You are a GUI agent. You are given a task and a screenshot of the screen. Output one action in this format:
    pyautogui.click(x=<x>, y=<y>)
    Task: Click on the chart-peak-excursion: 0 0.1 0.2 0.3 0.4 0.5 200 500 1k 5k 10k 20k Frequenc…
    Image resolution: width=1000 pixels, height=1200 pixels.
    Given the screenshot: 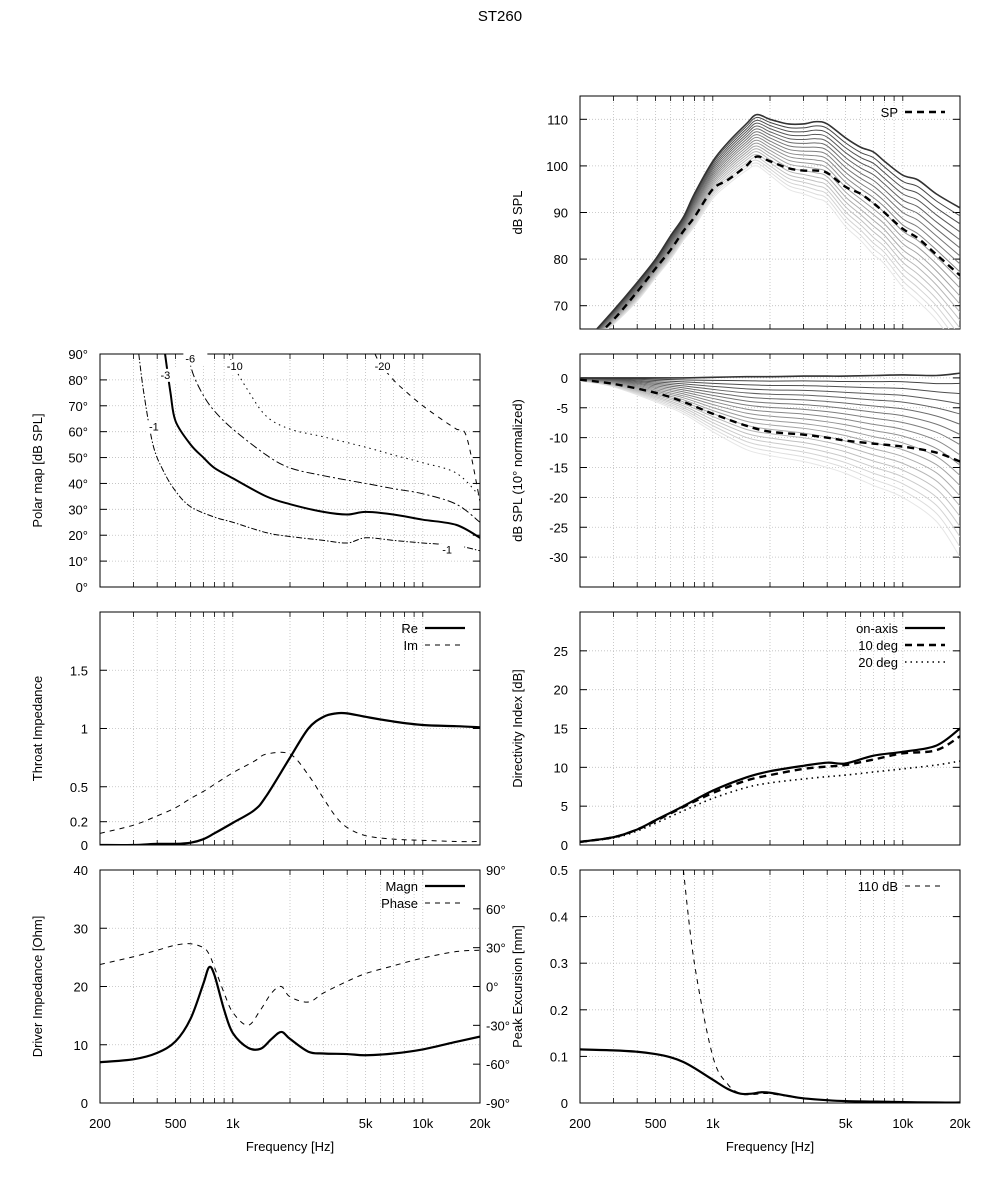 What is the action you would take?
    pyautogui.click(x=740, y=1008)
    